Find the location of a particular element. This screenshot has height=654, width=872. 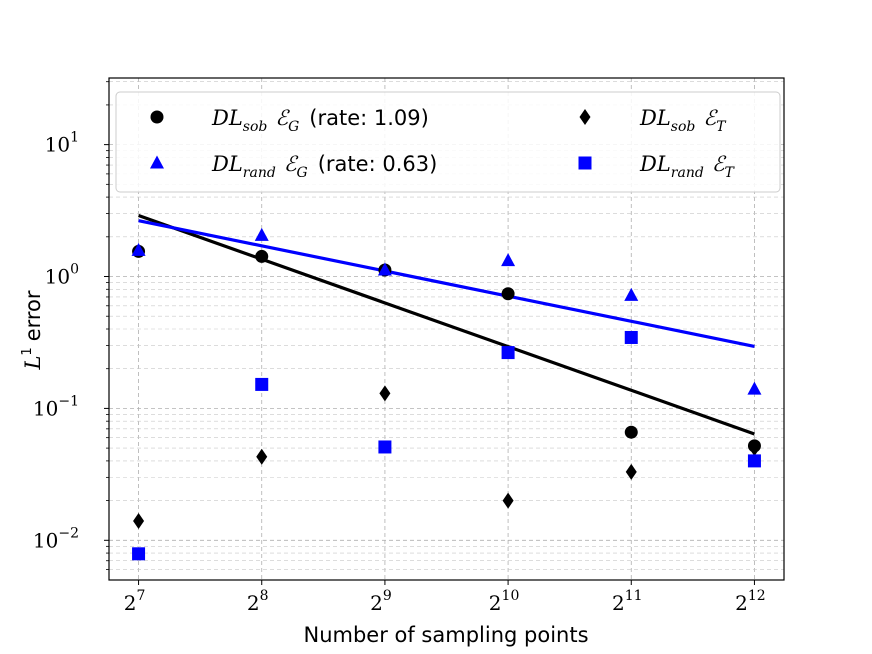

y-axis-label-text: error is located at coordinates (33, 315).